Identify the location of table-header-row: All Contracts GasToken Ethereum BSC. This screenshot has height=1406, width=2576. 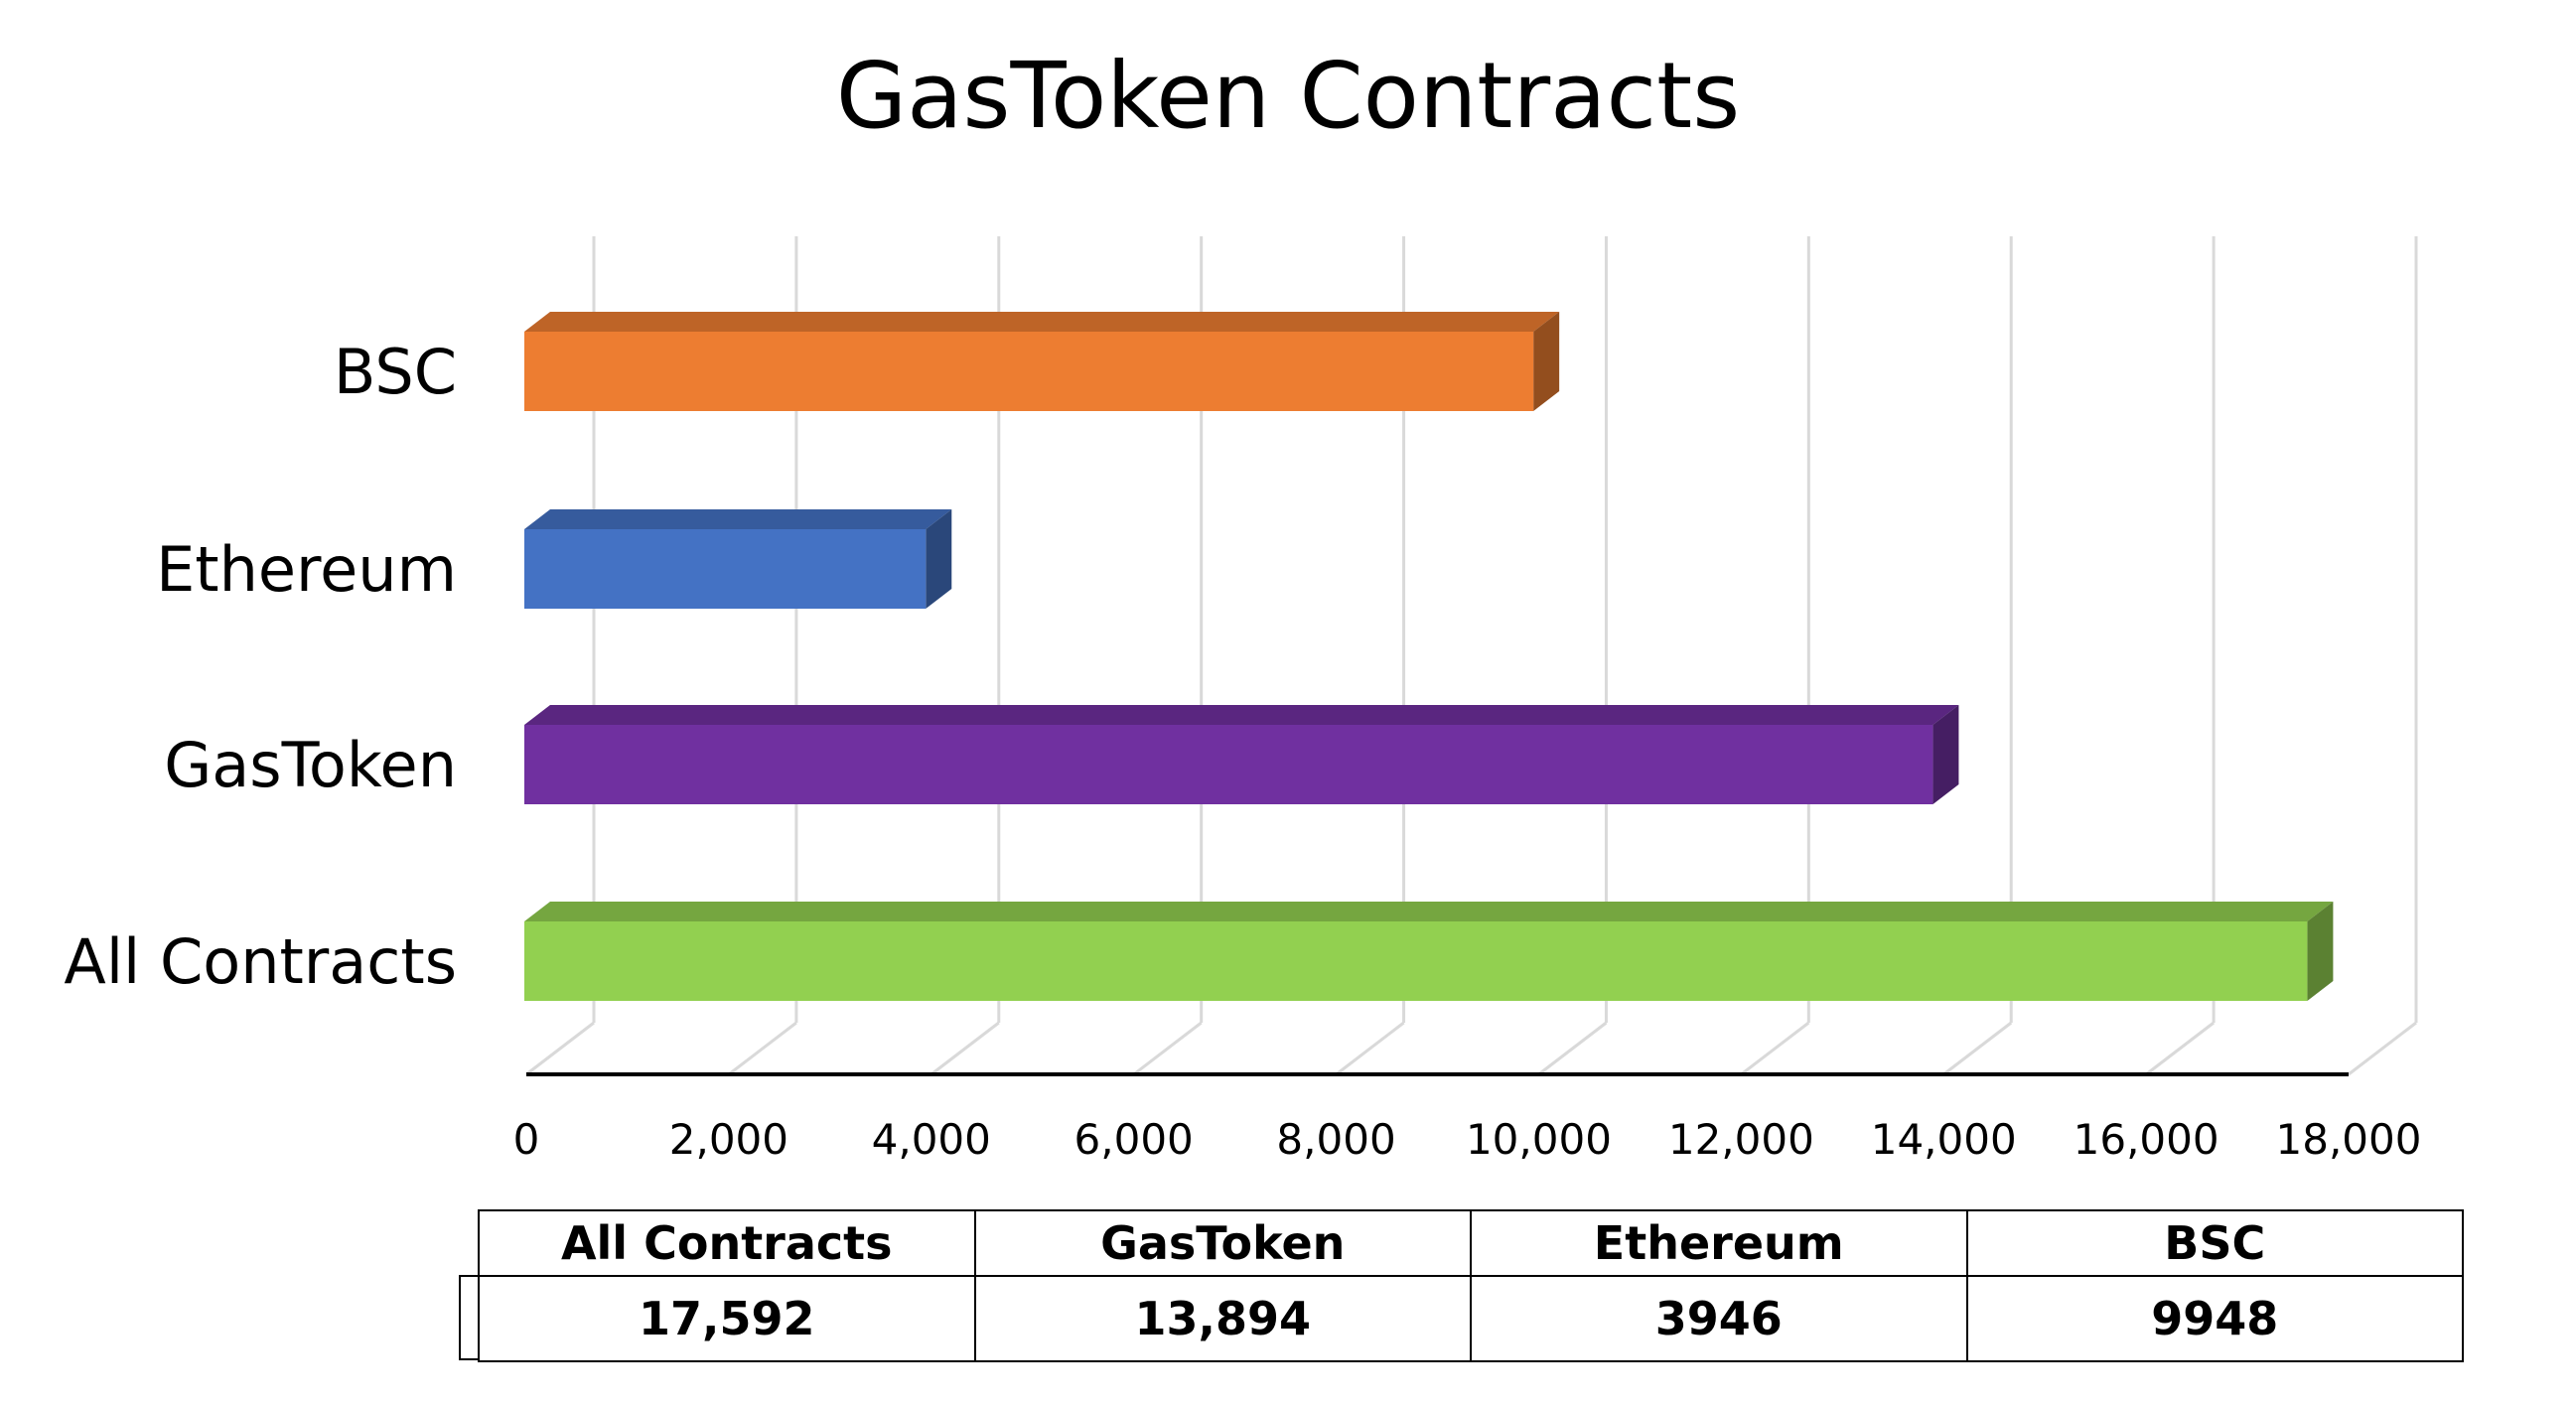
(1471, 1243).